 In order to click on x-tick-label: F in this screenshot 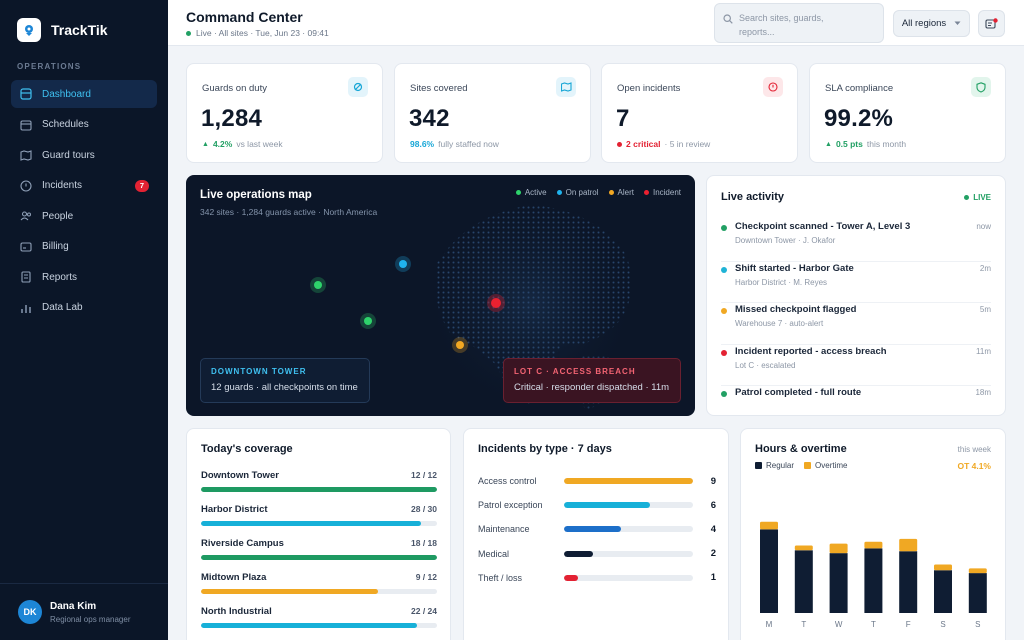, I will do `click(908, 624)`.